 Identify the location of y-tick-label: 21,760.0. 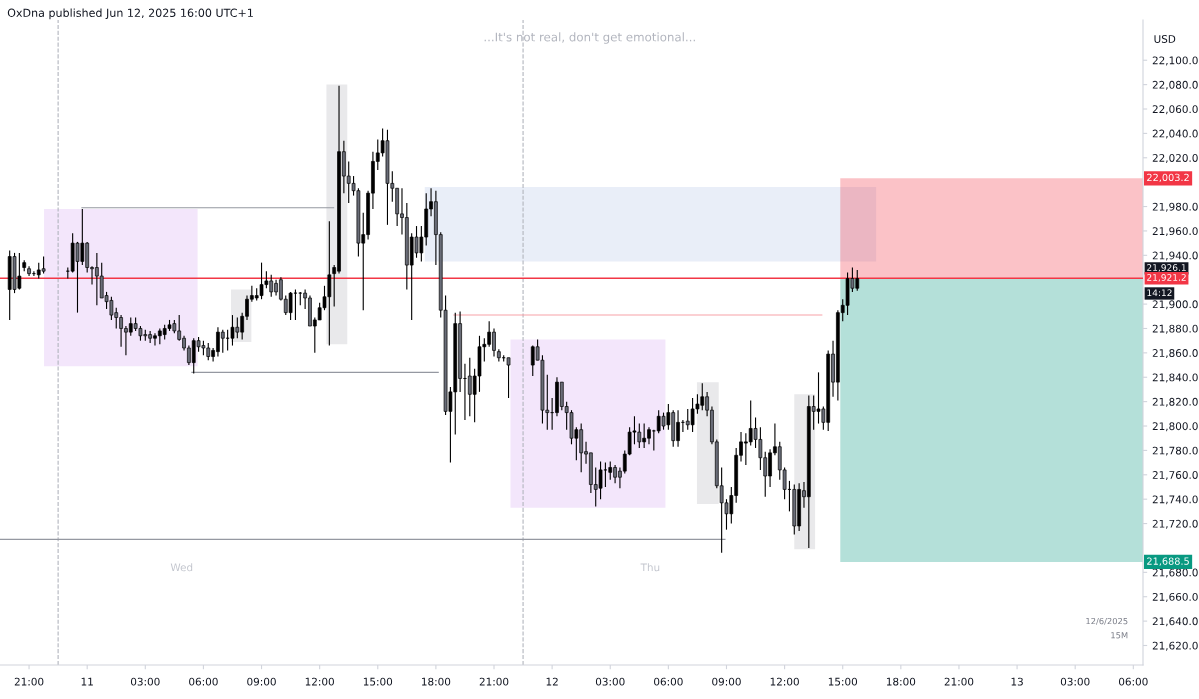
(1175, 475).